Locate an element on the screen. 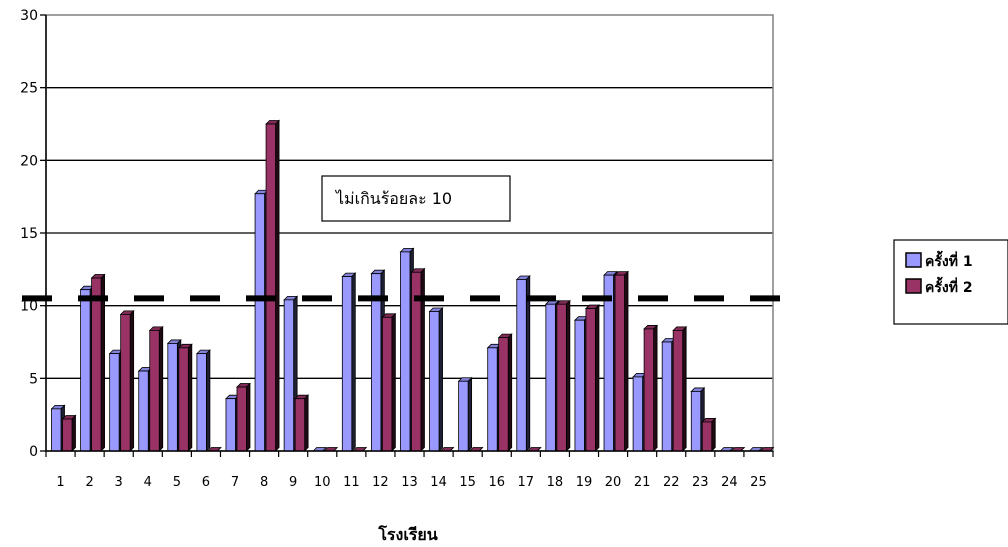  x-tick-label: 4 is located at coordinates (148, 482).